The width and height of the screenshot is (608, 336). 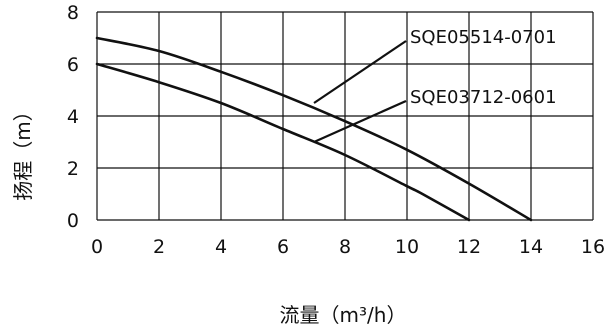 What do you see at coordinates (593, 247) in the screenshot?
I see `x-tick-label-8: 16` at bounding box center [593, 247].